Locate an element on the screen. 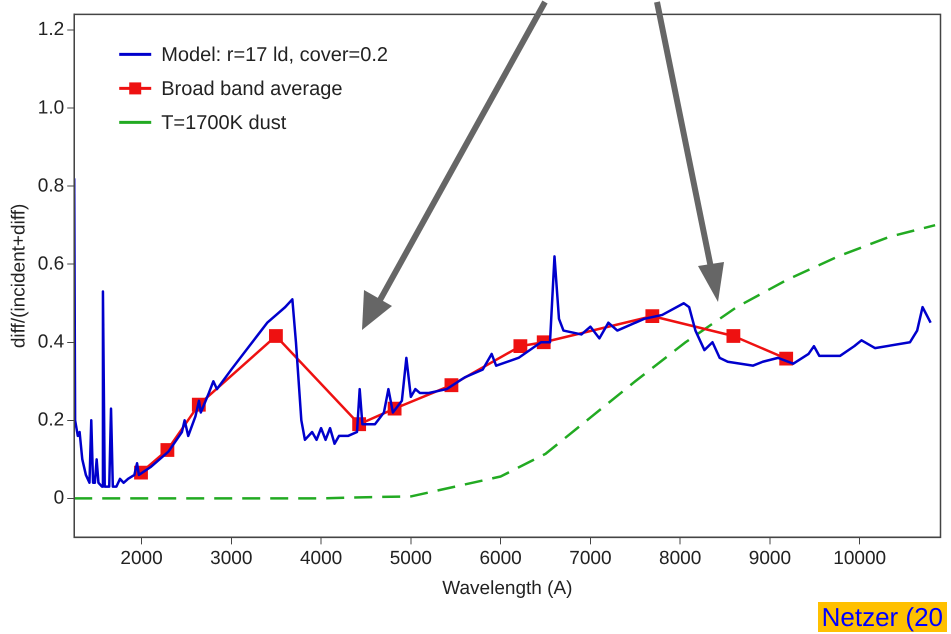 The image size is (951, 634). x-tick-label: 7000 is located at coordinates (590, 559).